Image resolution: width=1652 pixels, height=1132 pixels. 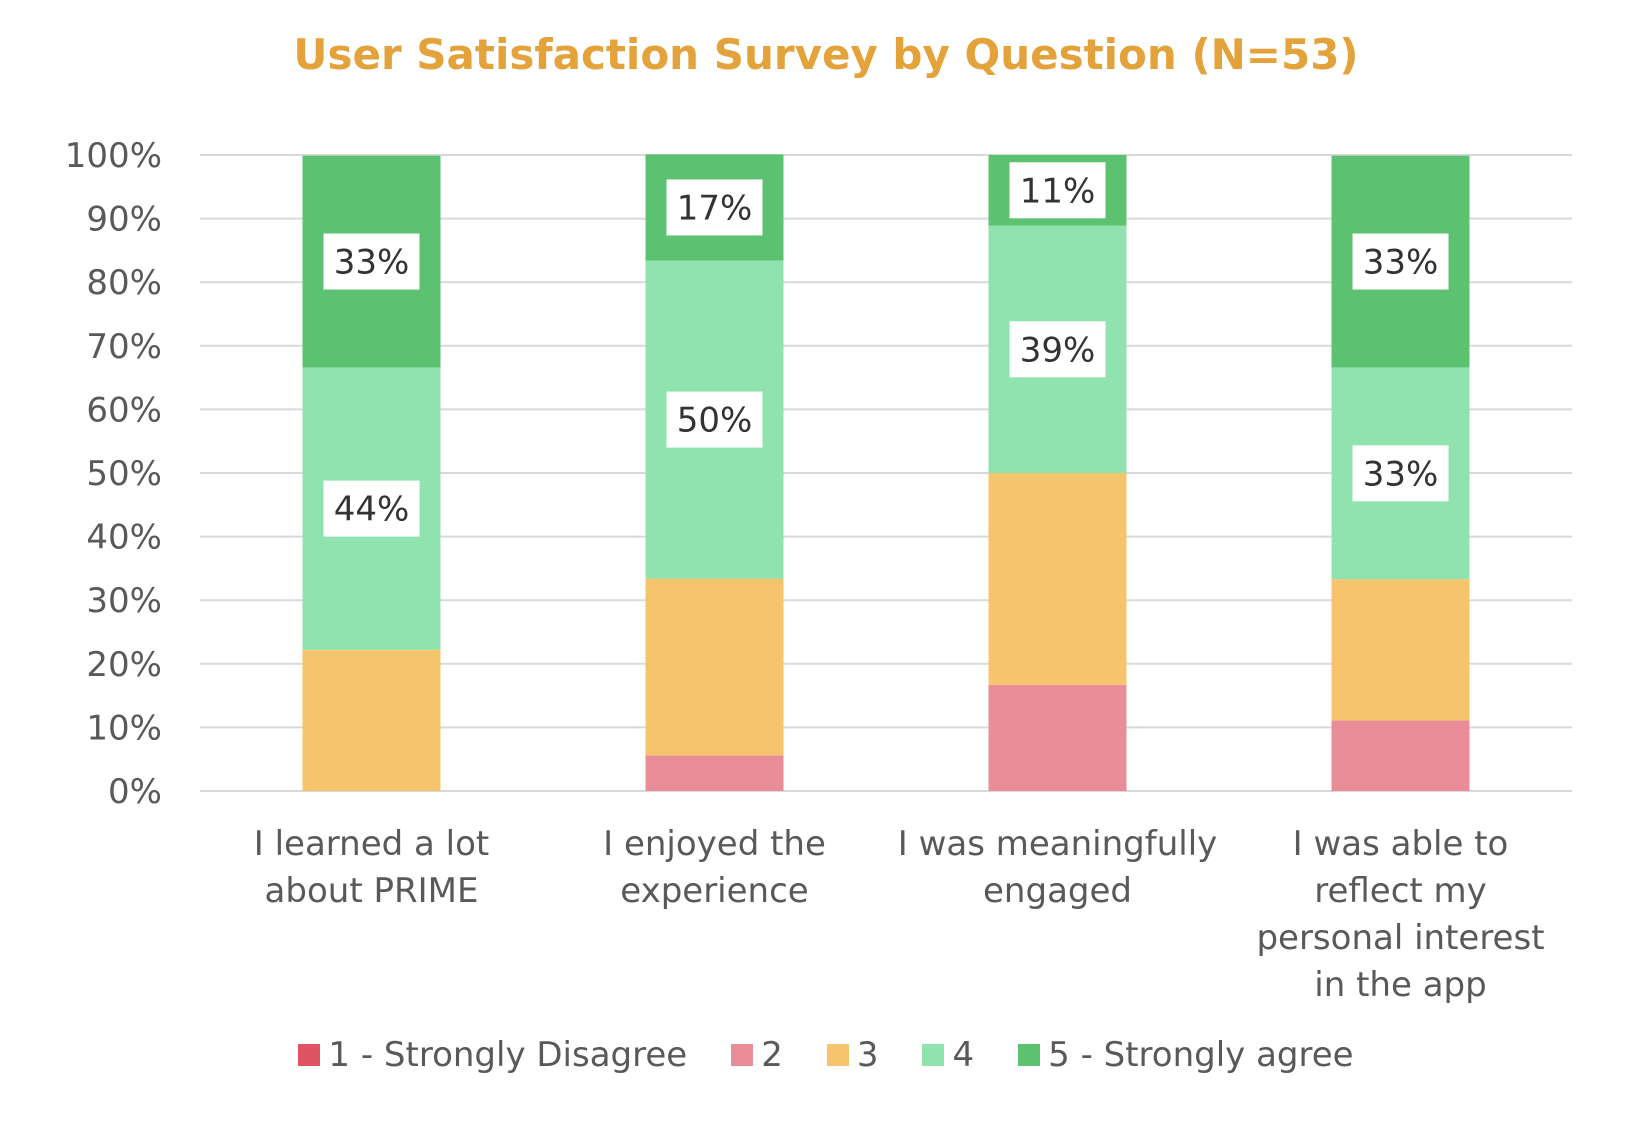 I want to click on legend-label: 1 - Strongly Disagree, so click(x=508, y=1055).